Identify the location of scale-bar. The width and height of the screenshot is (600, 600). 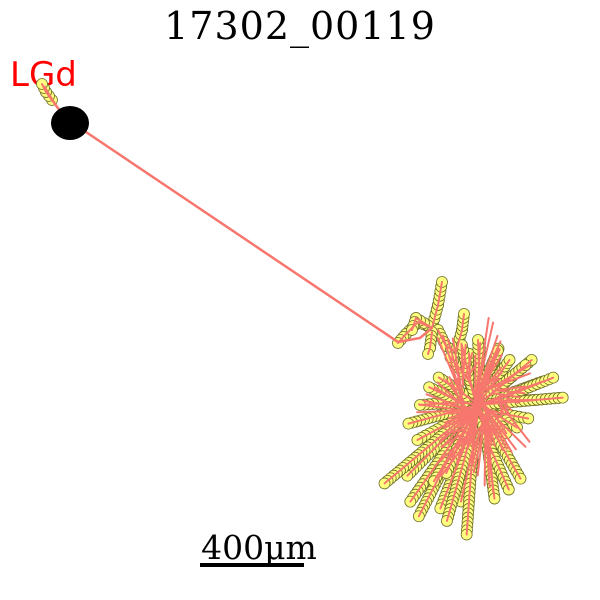
(252, 565).